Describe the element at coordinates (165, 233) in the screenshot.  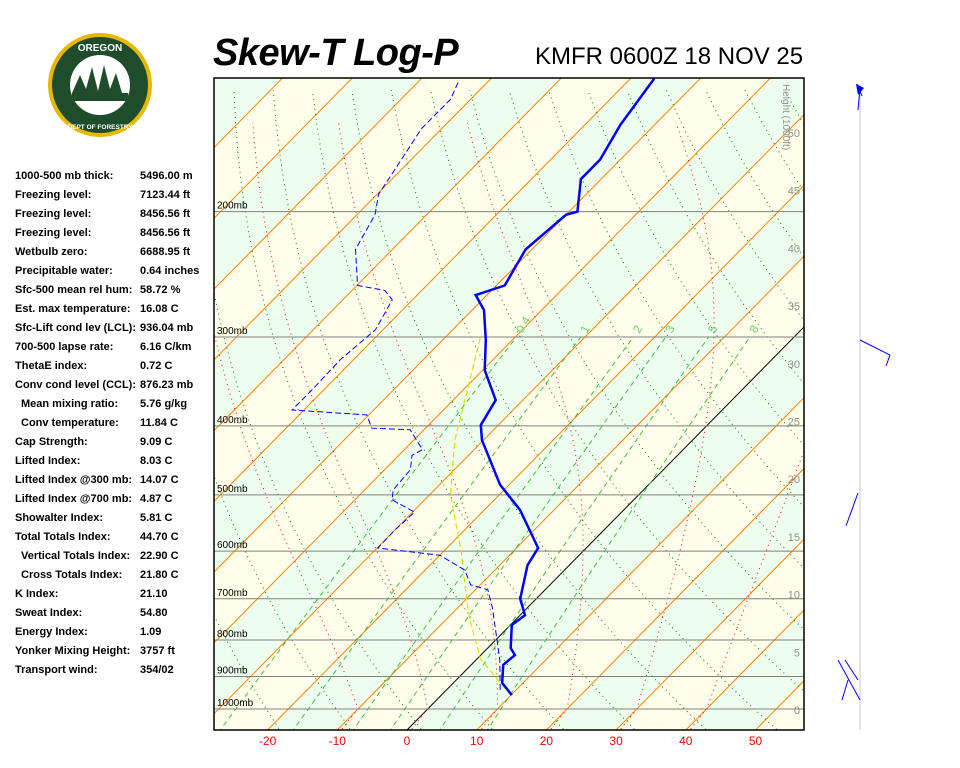
I see `stat-value: 8456.56 ft` at that location.